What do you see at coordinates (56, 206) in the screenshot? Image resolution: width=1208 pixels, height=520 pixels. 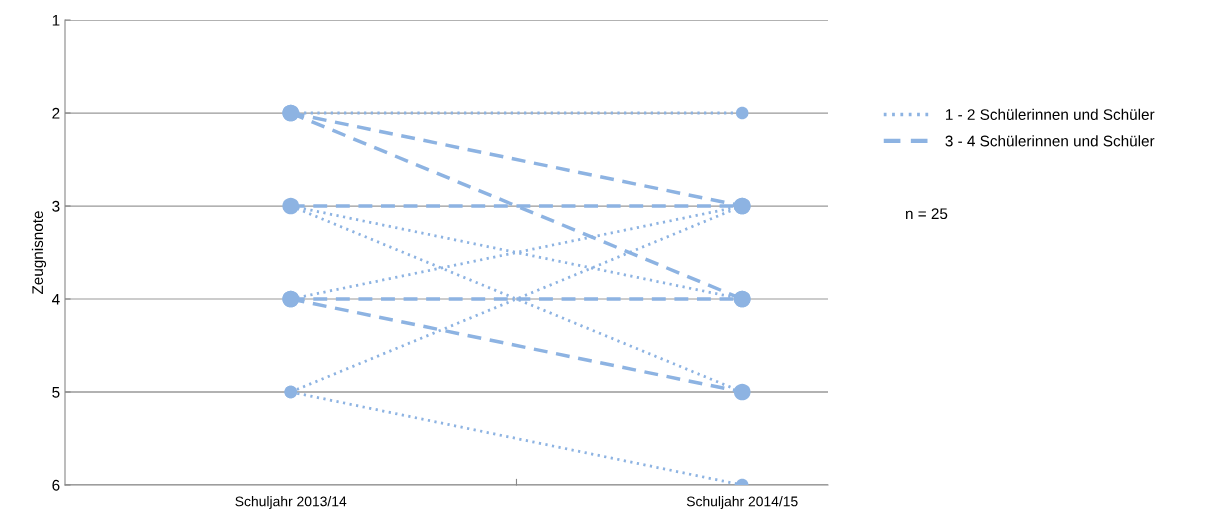 I see `y-tick-label: 3` at bounding box center [56, 206].